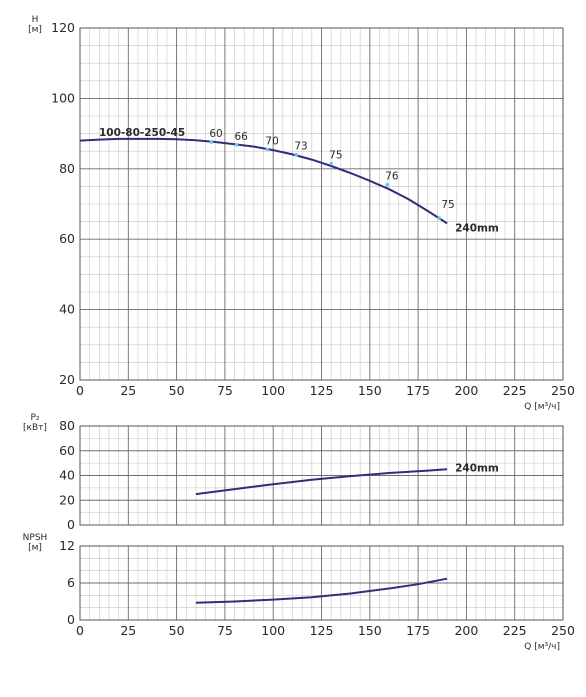  Describe the element at coordinates (418, 390) in the screenshot. I see `head-x-tick-label: 175` at that location.